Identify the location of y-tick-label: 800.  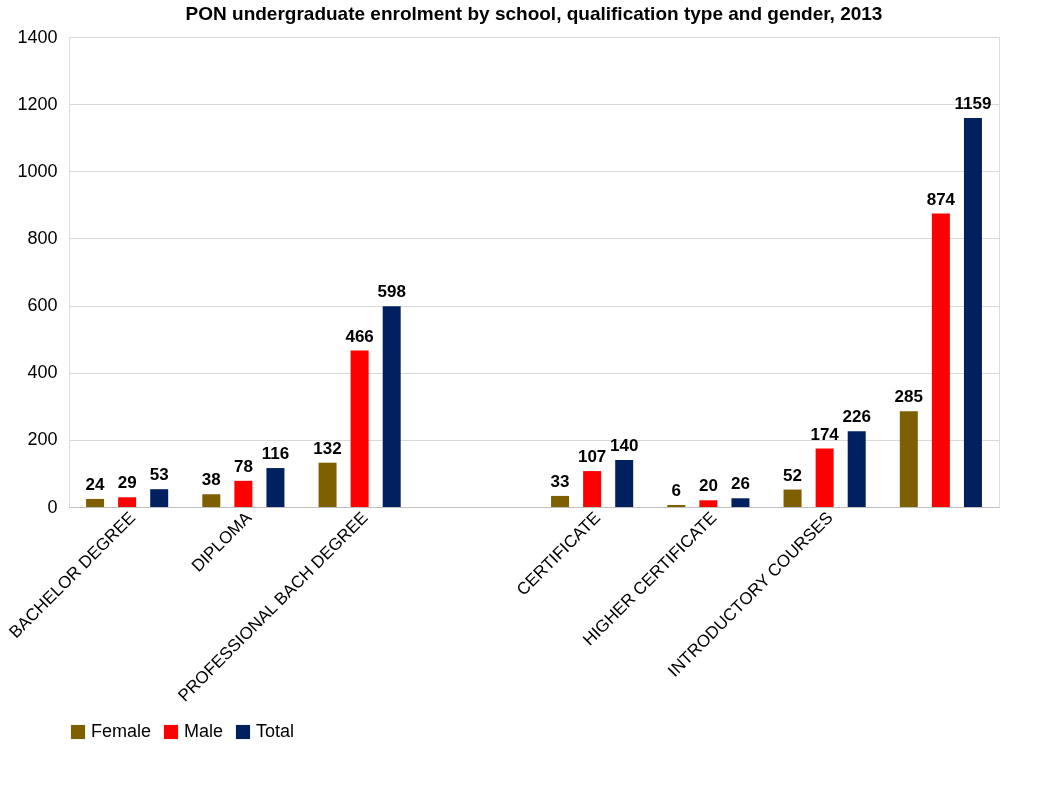
(42, 237).